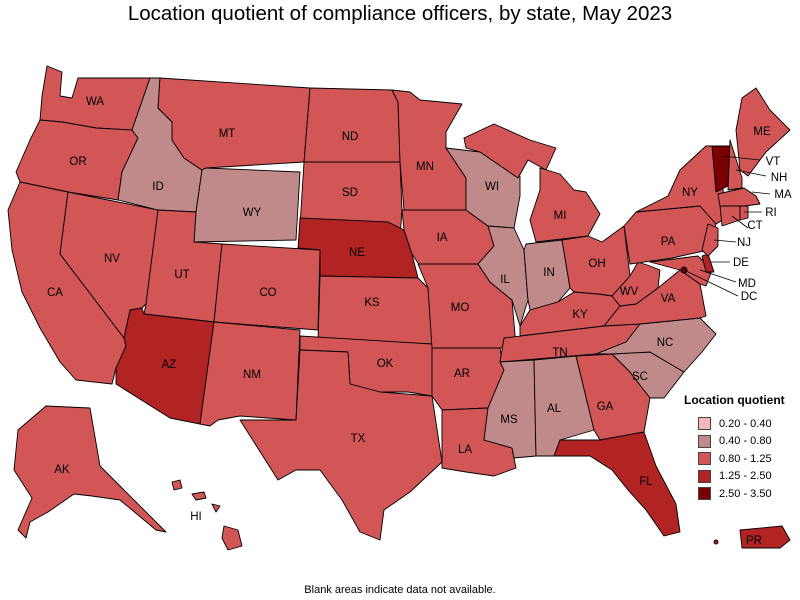  Describe the element at coordinates (754, 541) in the screenshot. I see `label-pr: PR` at that location.